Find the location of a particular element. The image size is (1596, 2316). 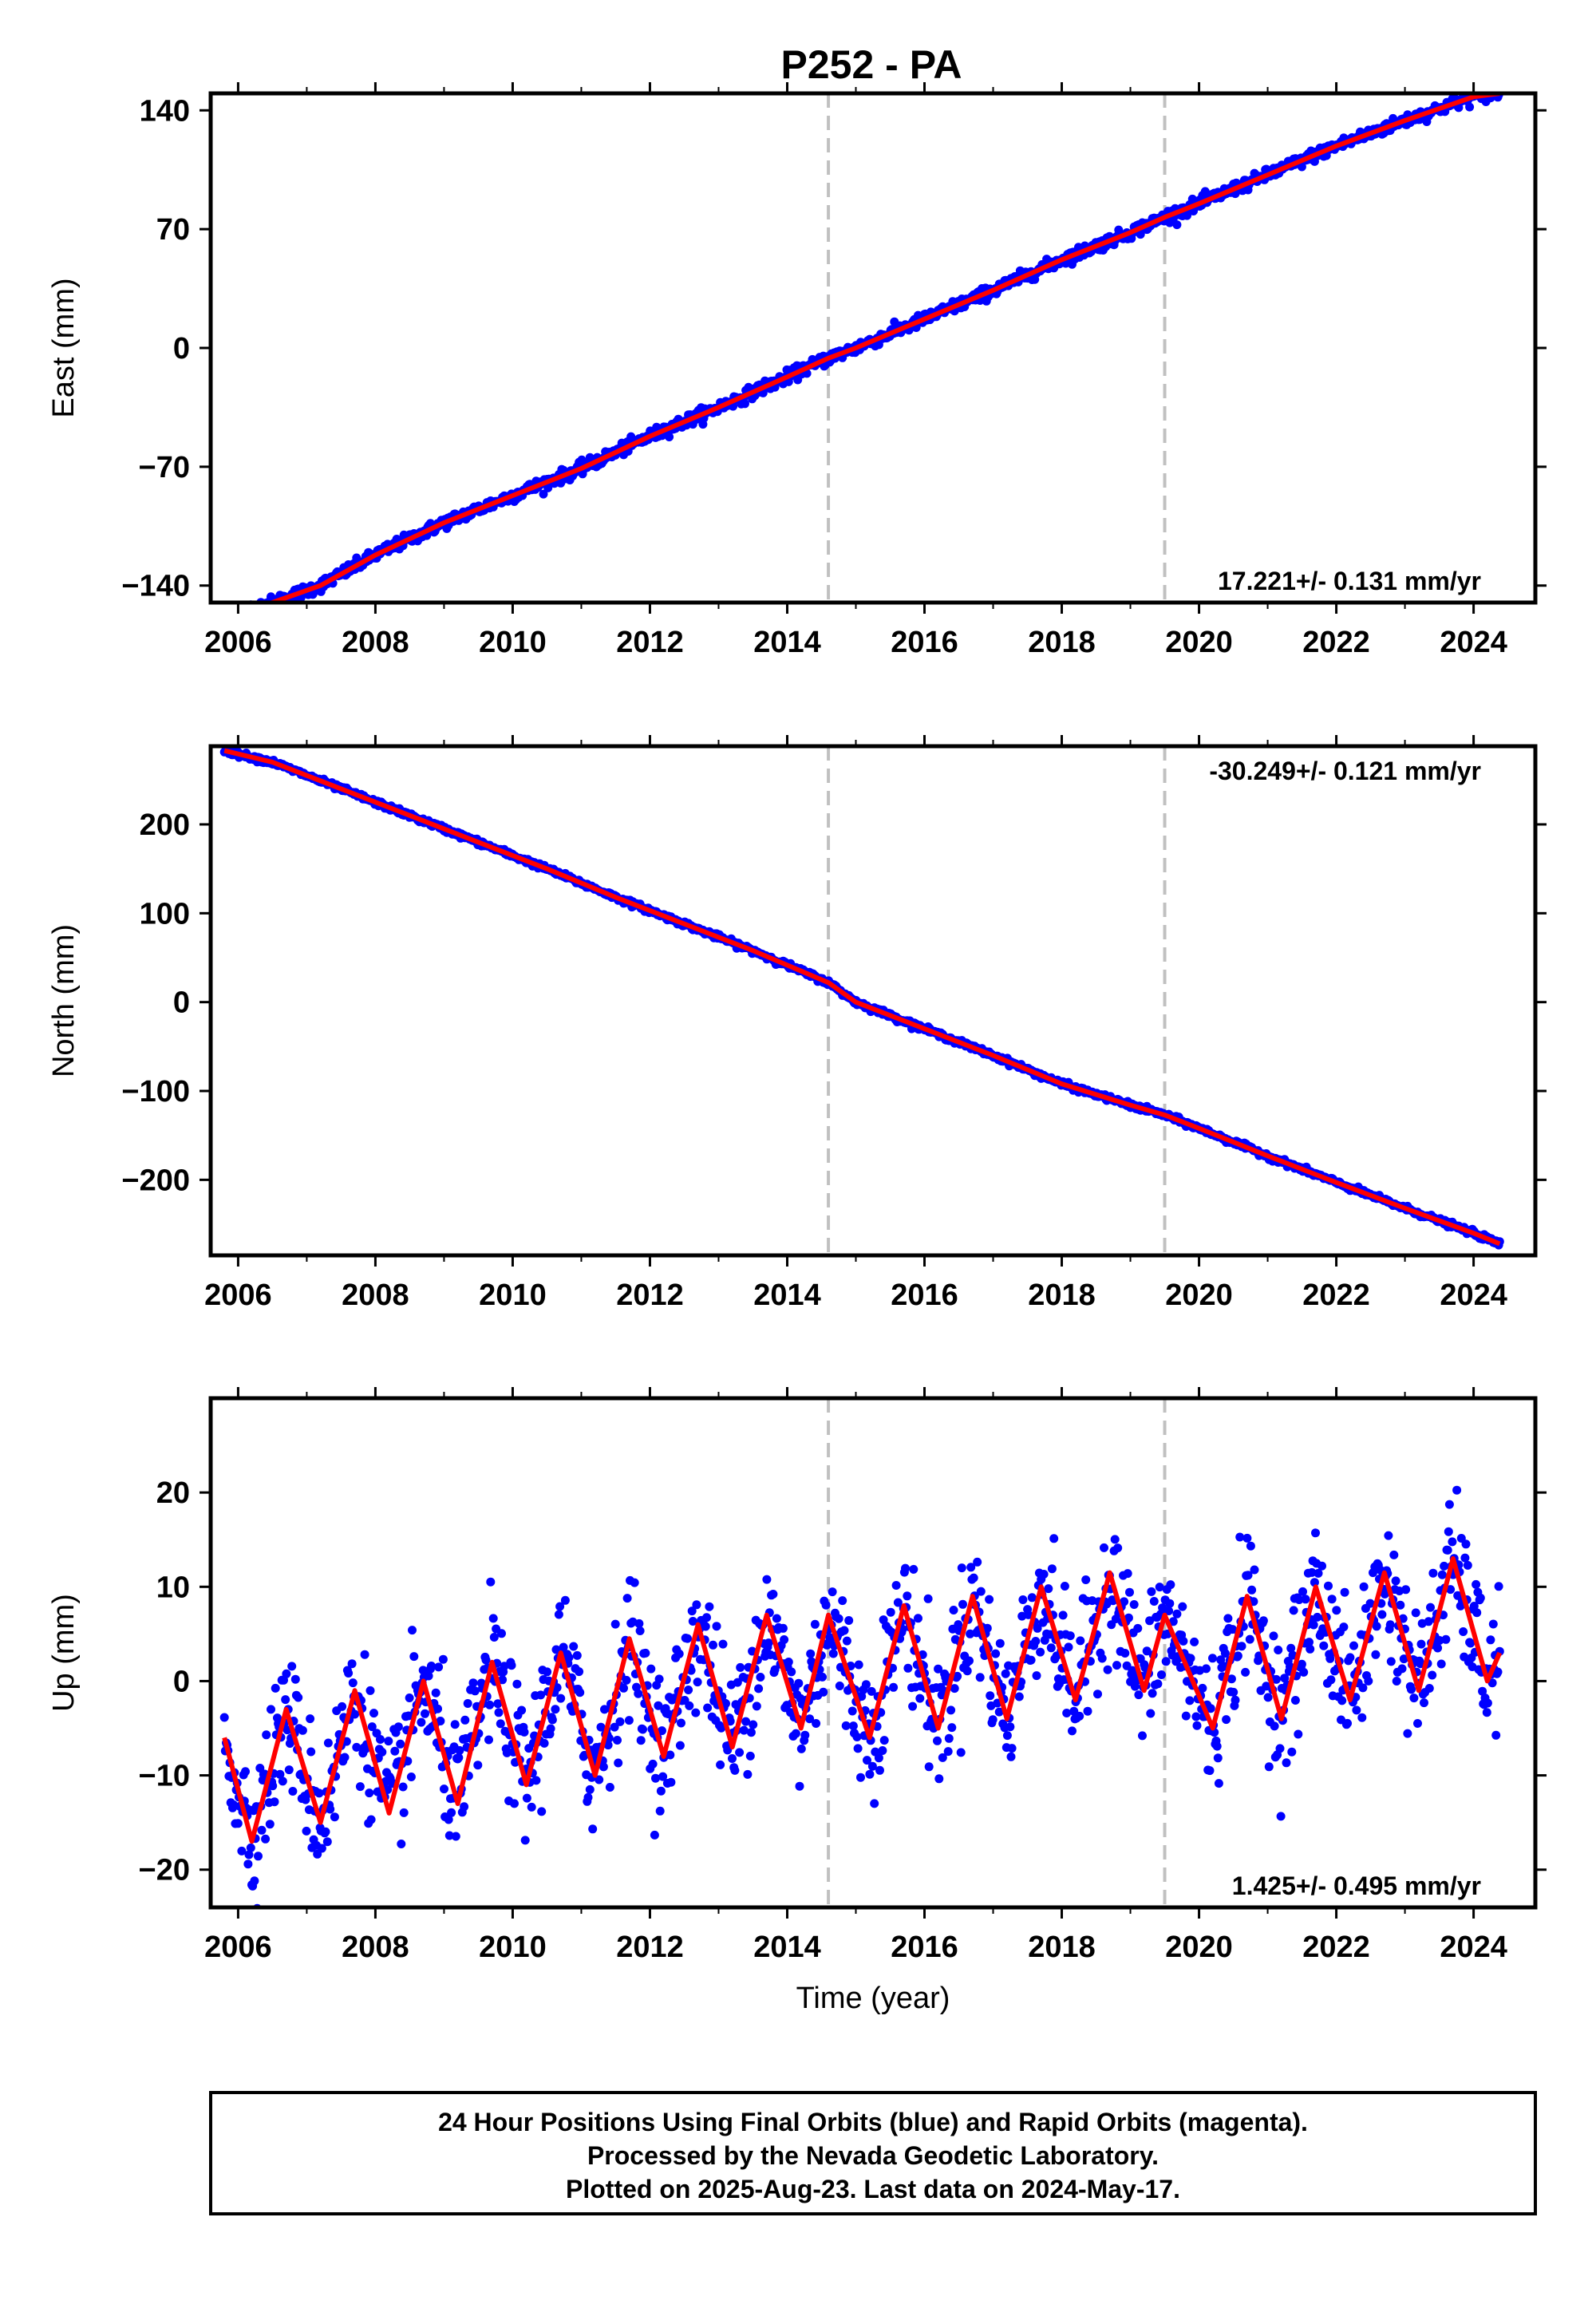

y-tick-label: 20 is located at coordinates (173, 1493).